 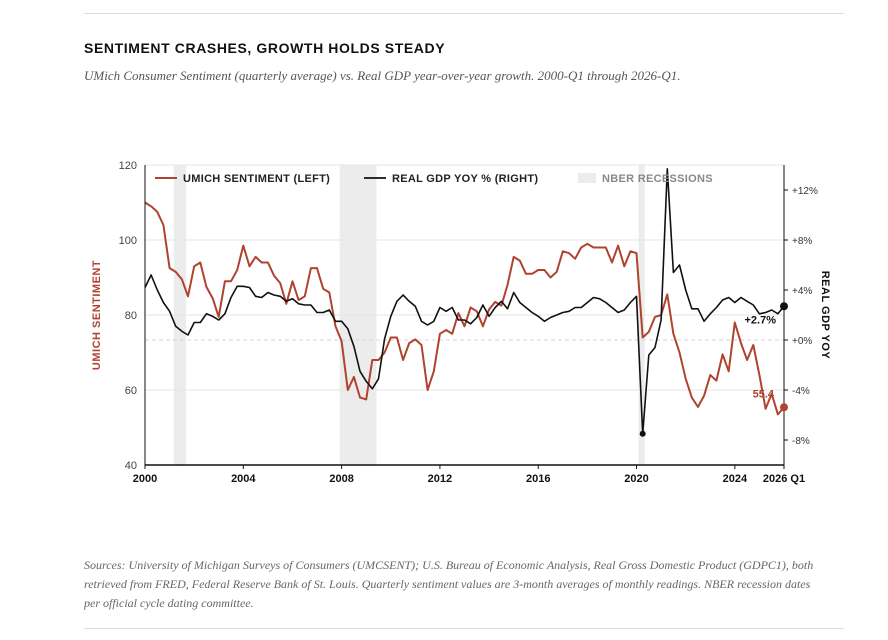 I want to click on right-tick-label: -8%, so click(x=801, y=441).